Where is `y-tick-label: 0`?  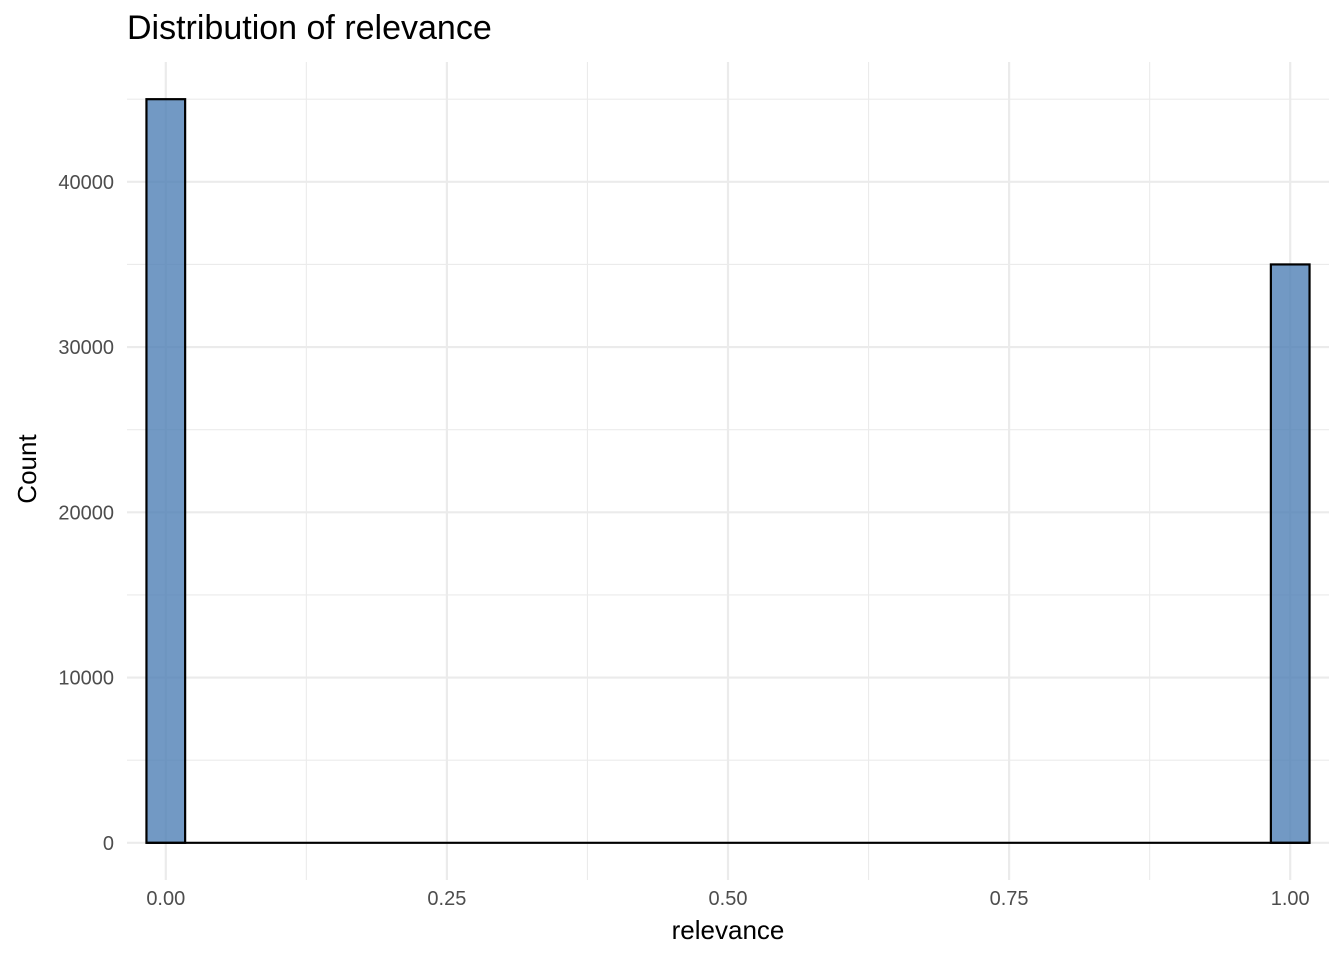
y-tick-label: 0 is located at coordinates (108, 844).